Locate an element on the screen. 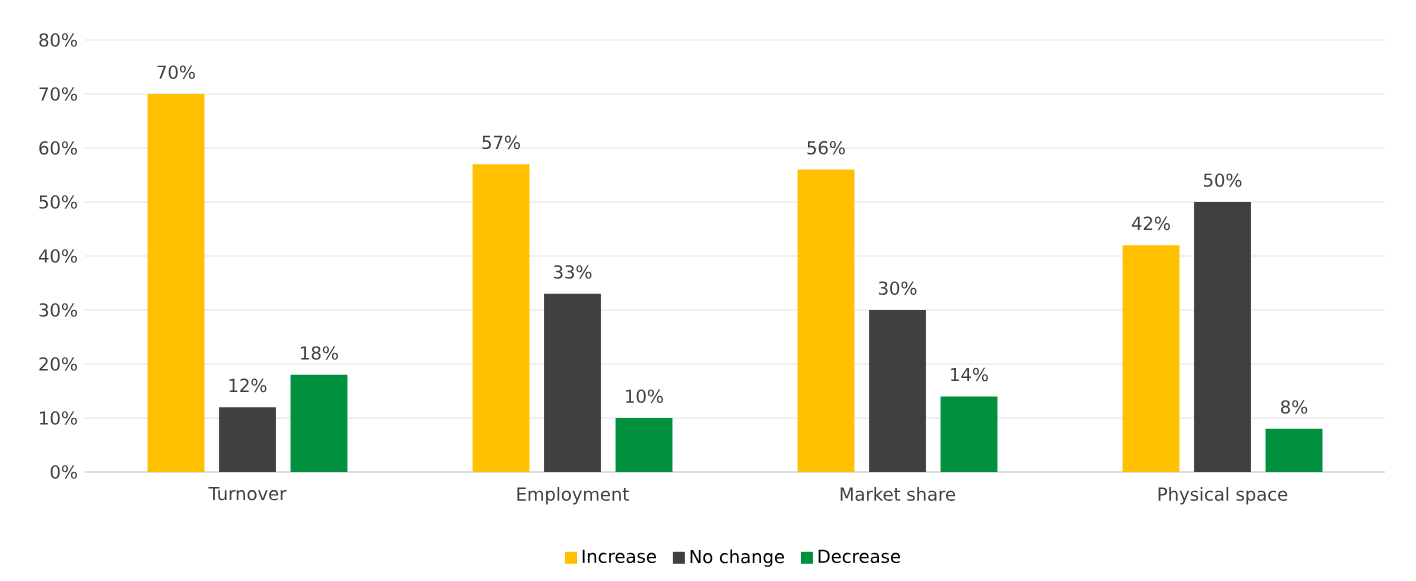  data-label: 57% is located at coordinates (501, 142).